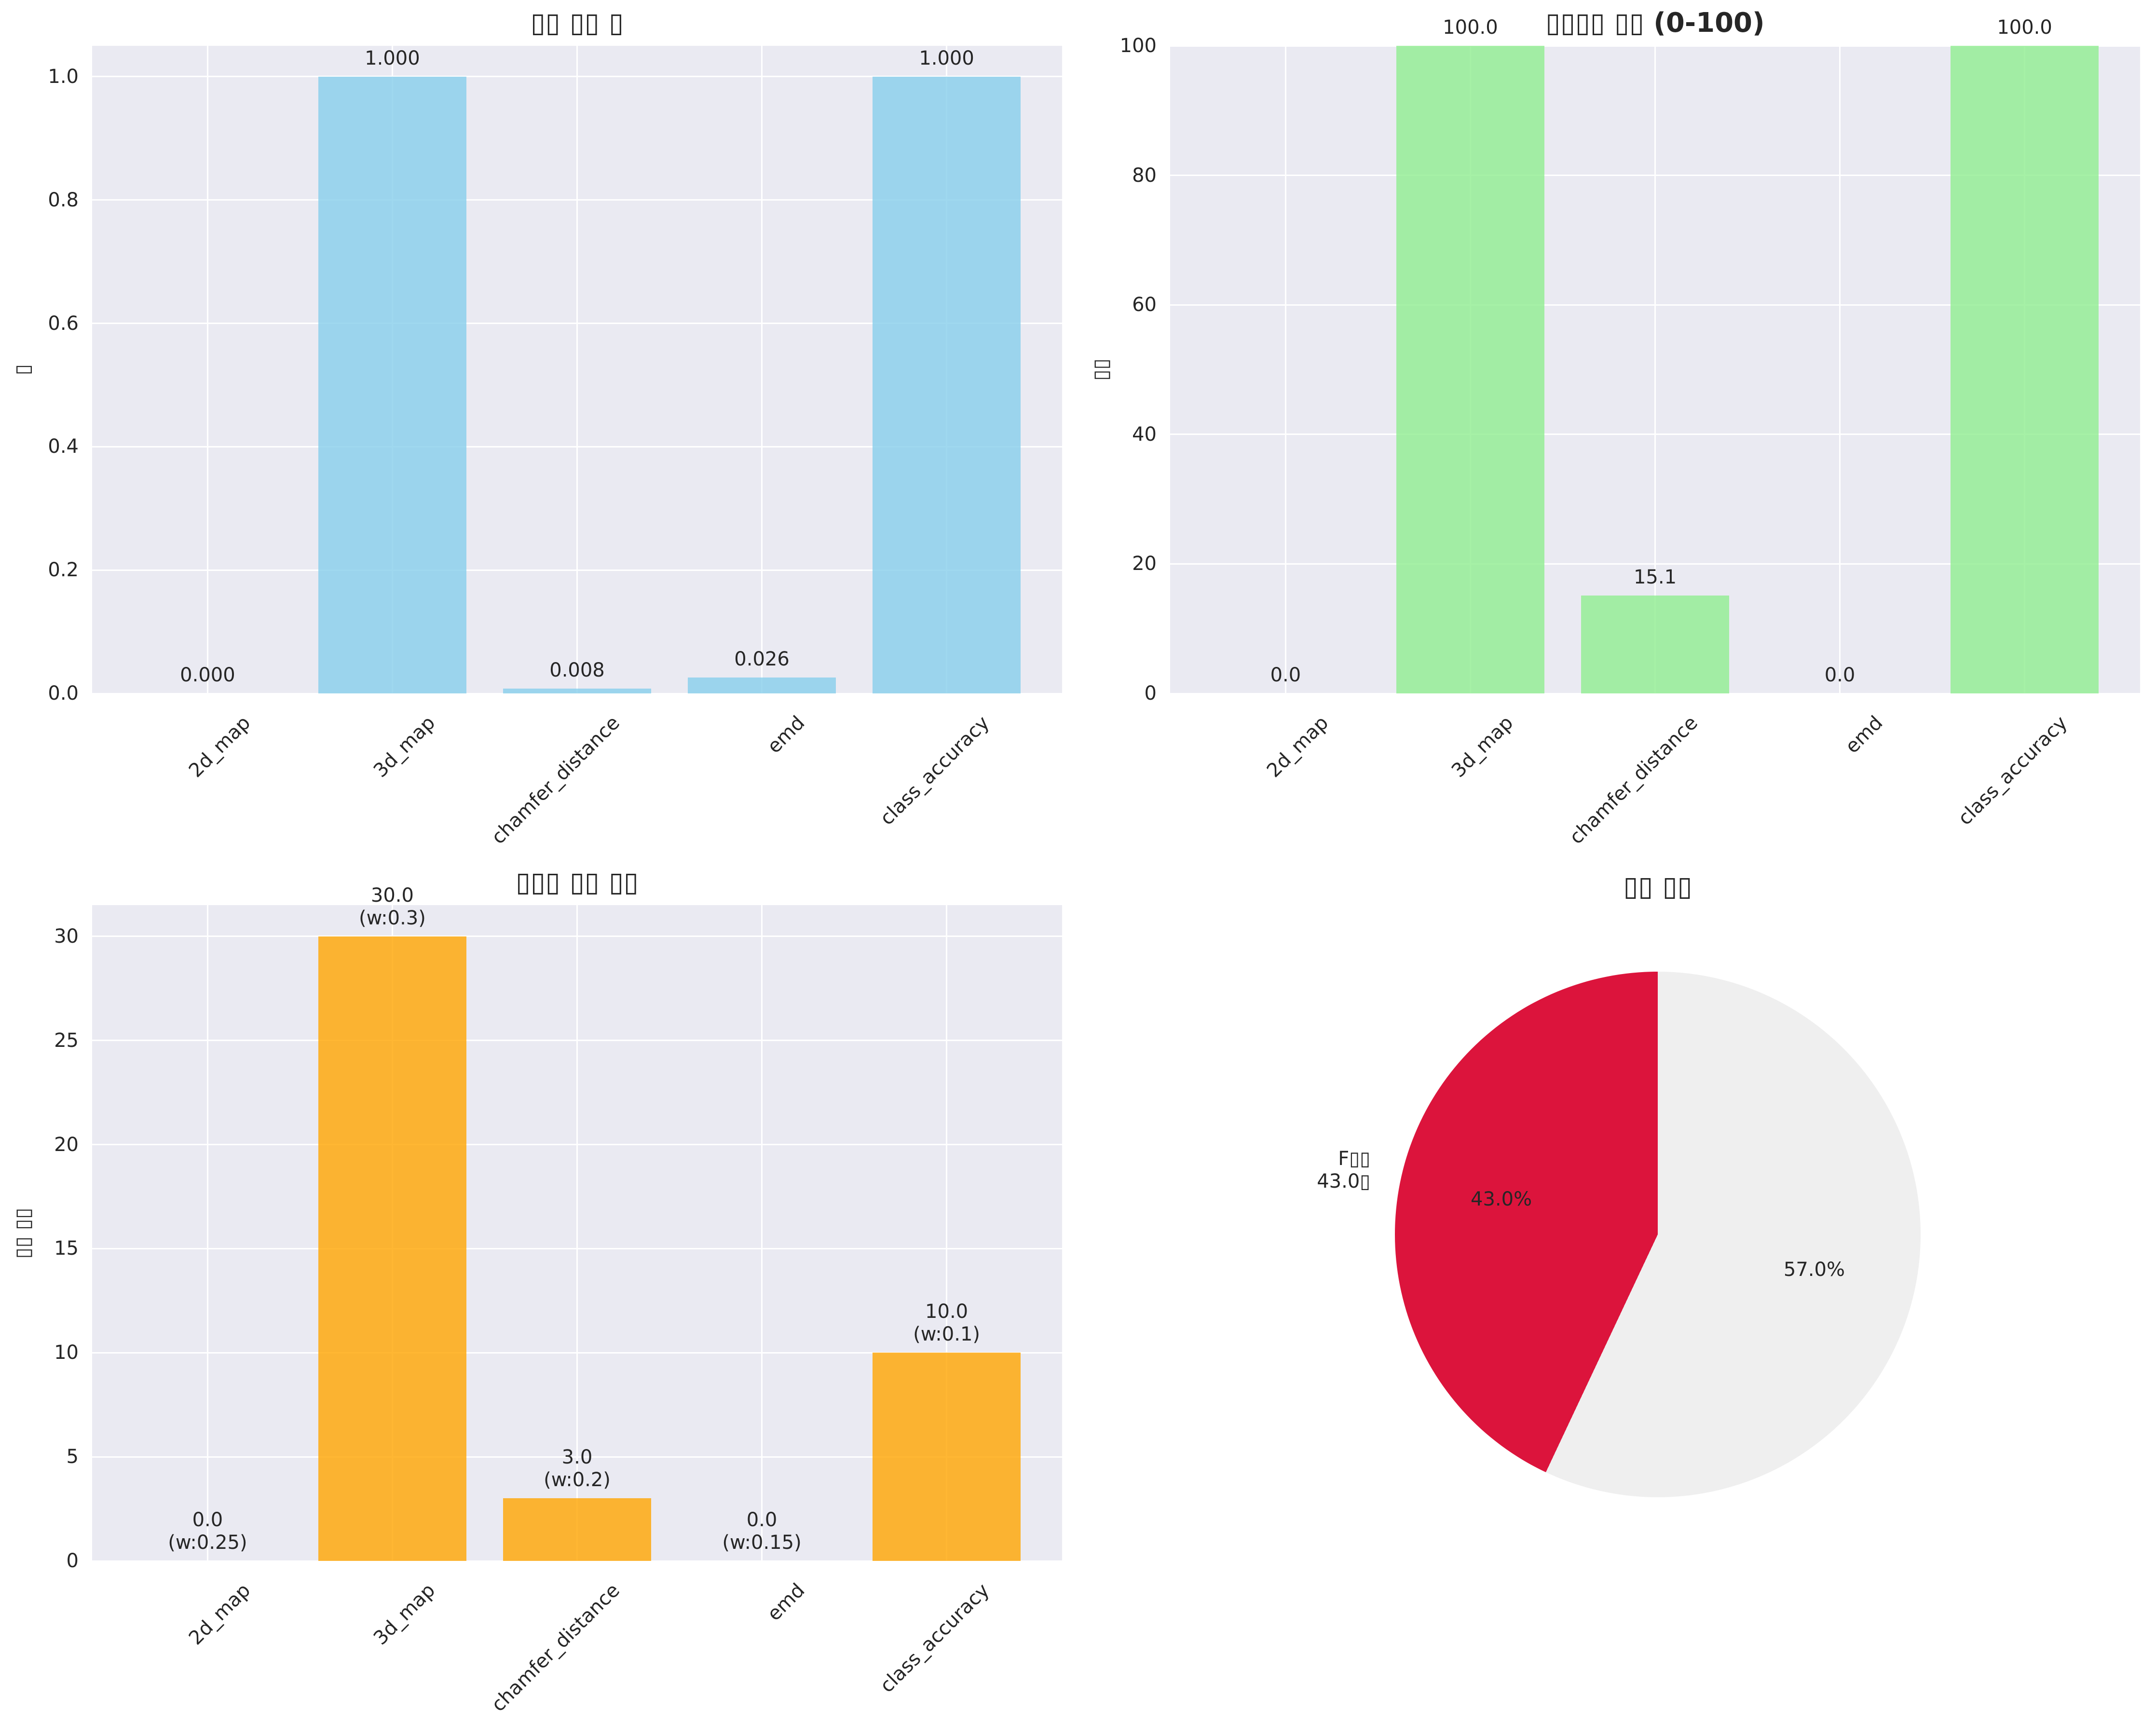 The width and height of the screenshot is (2156, 1721). I want to click on y-tick-label: 0.4, so click(63, 446).